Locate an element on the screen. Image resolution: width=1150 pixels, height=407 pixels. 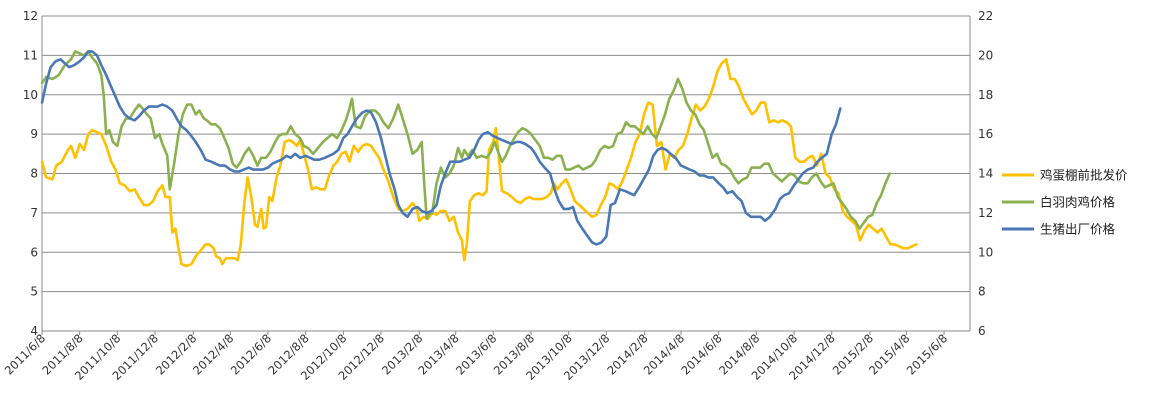
x-axis-tick-label: 2015/6/8 is located at coordinates (927, 354).